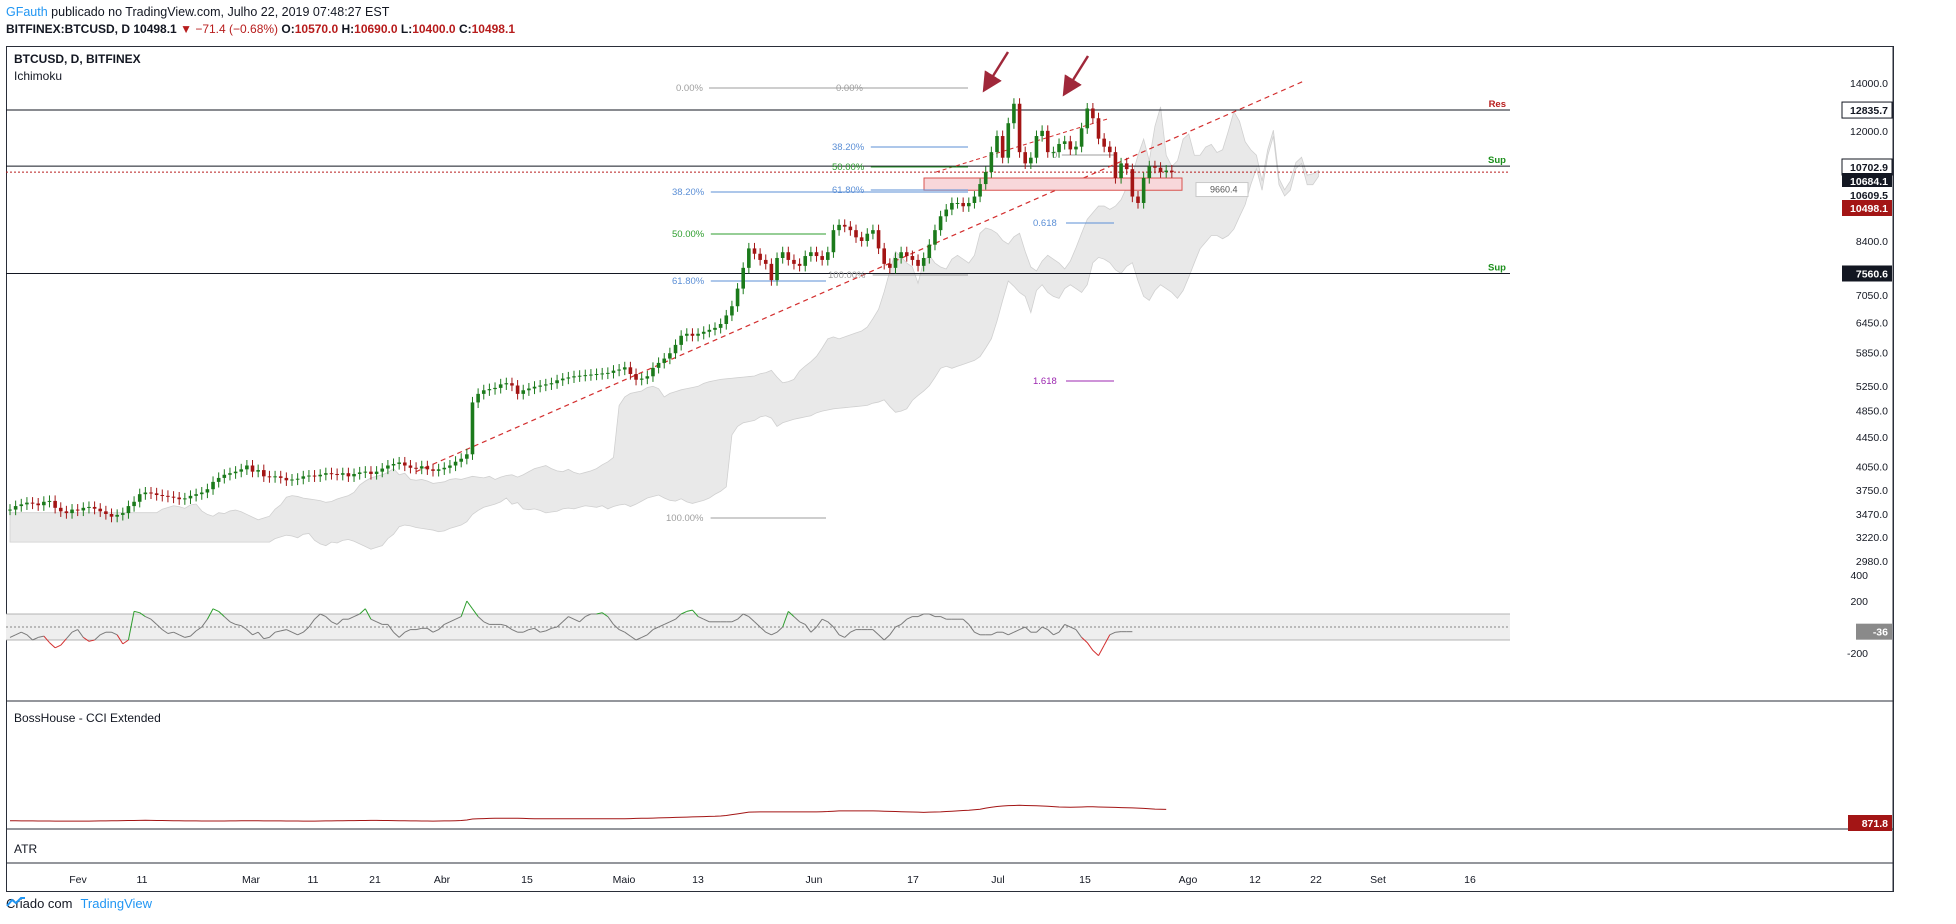  What do you see at coordinates (1869, 196) in the screenshot?
I see `price-badge-label: 10609.5` at bounding box center [1869, 196].